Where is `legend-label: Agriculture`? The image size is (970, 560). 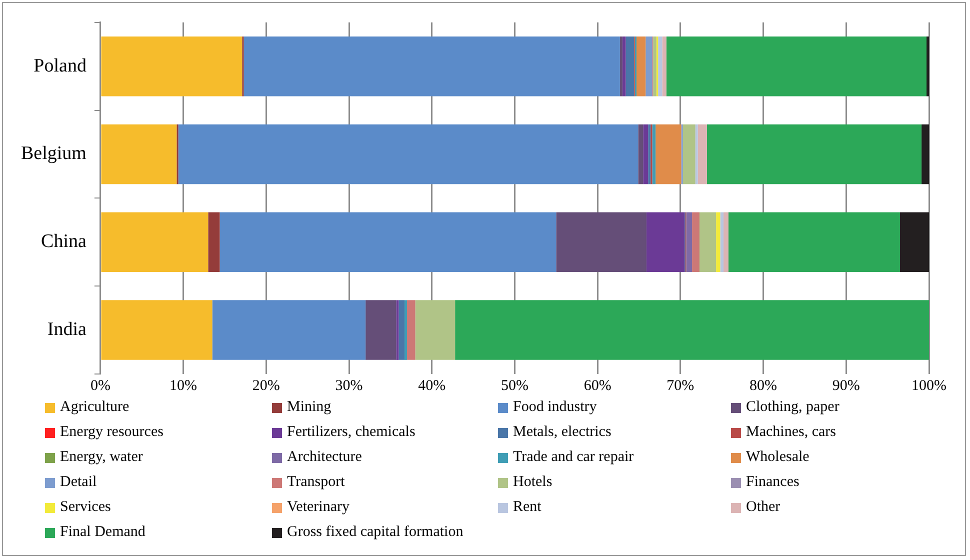 legend-label: Agriculture is located at coordinates (95, 407).